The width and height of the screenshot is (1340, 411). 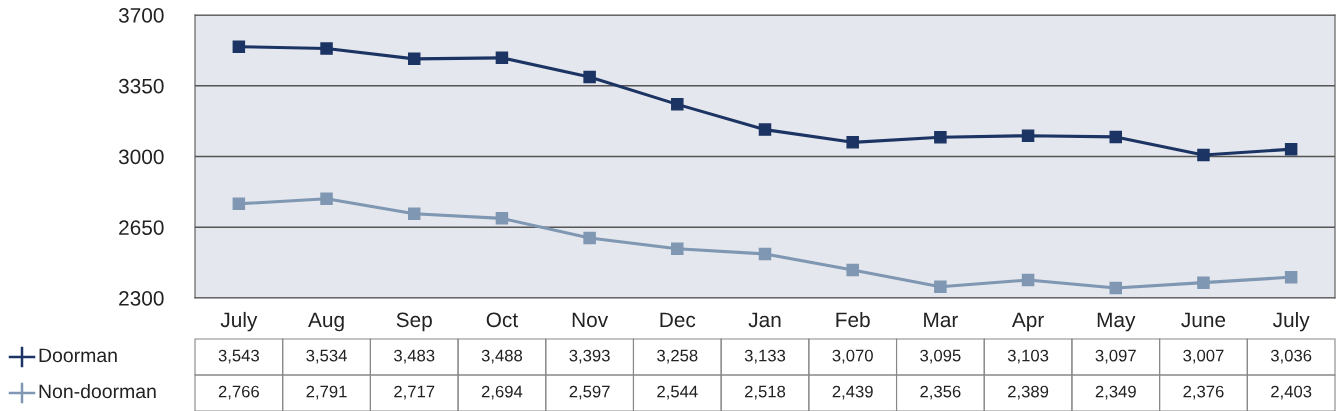 I want to click on y-tick-label: 3700, so click(x=141, y=15).